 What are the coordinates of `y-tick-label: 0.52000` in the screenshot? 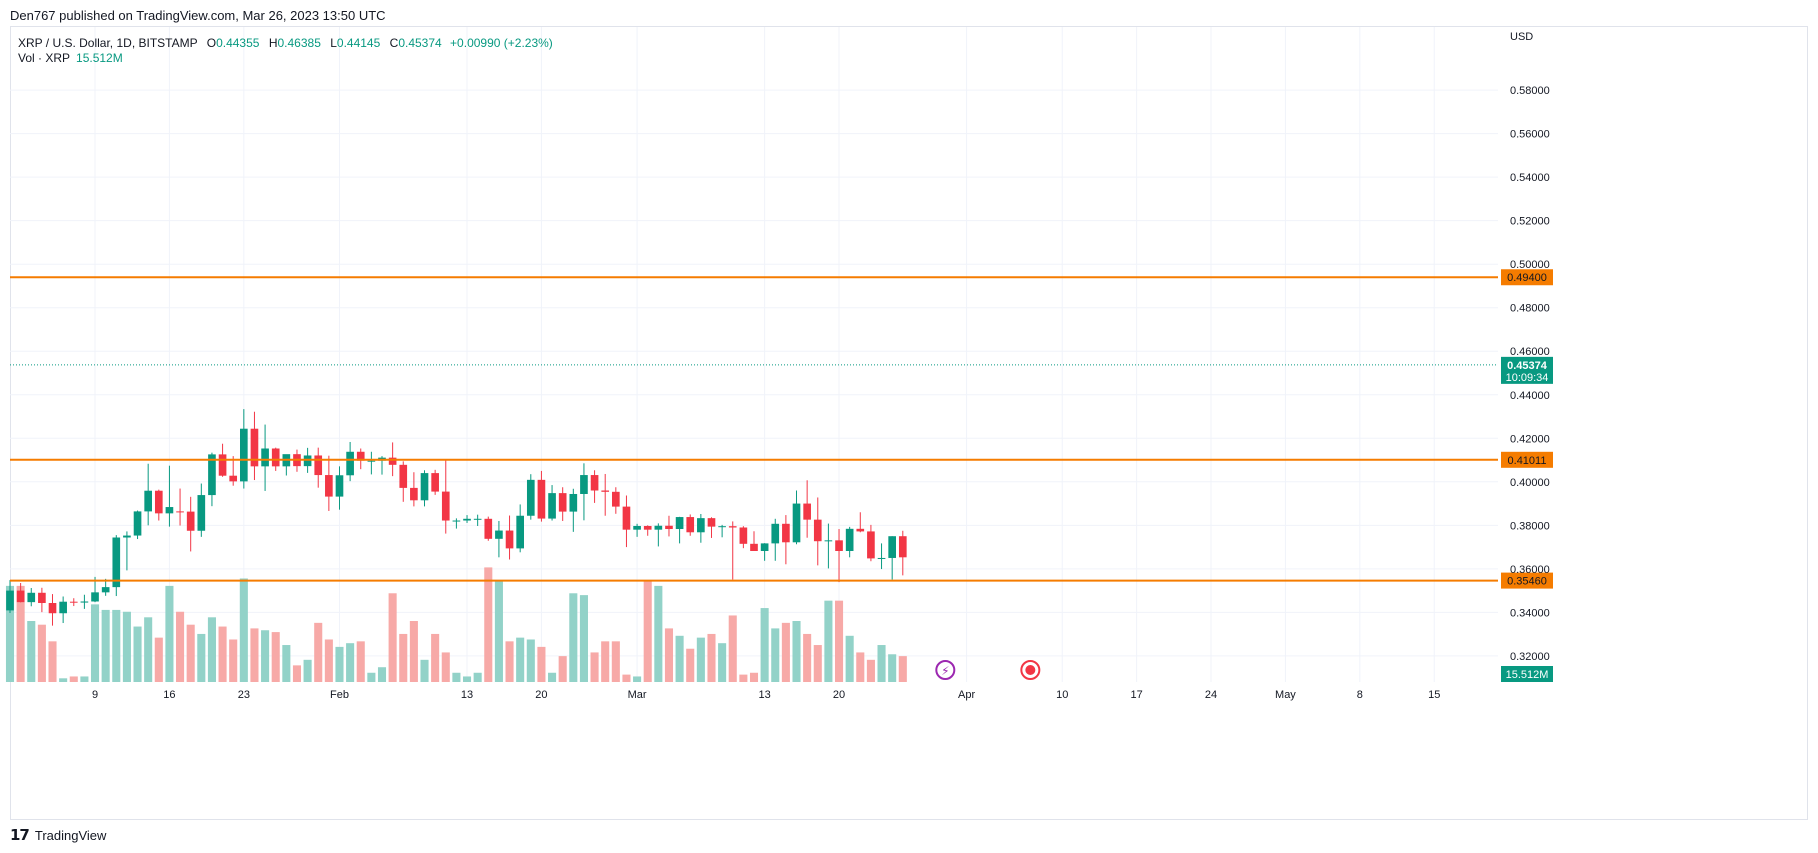 It's located at (1530, 222).